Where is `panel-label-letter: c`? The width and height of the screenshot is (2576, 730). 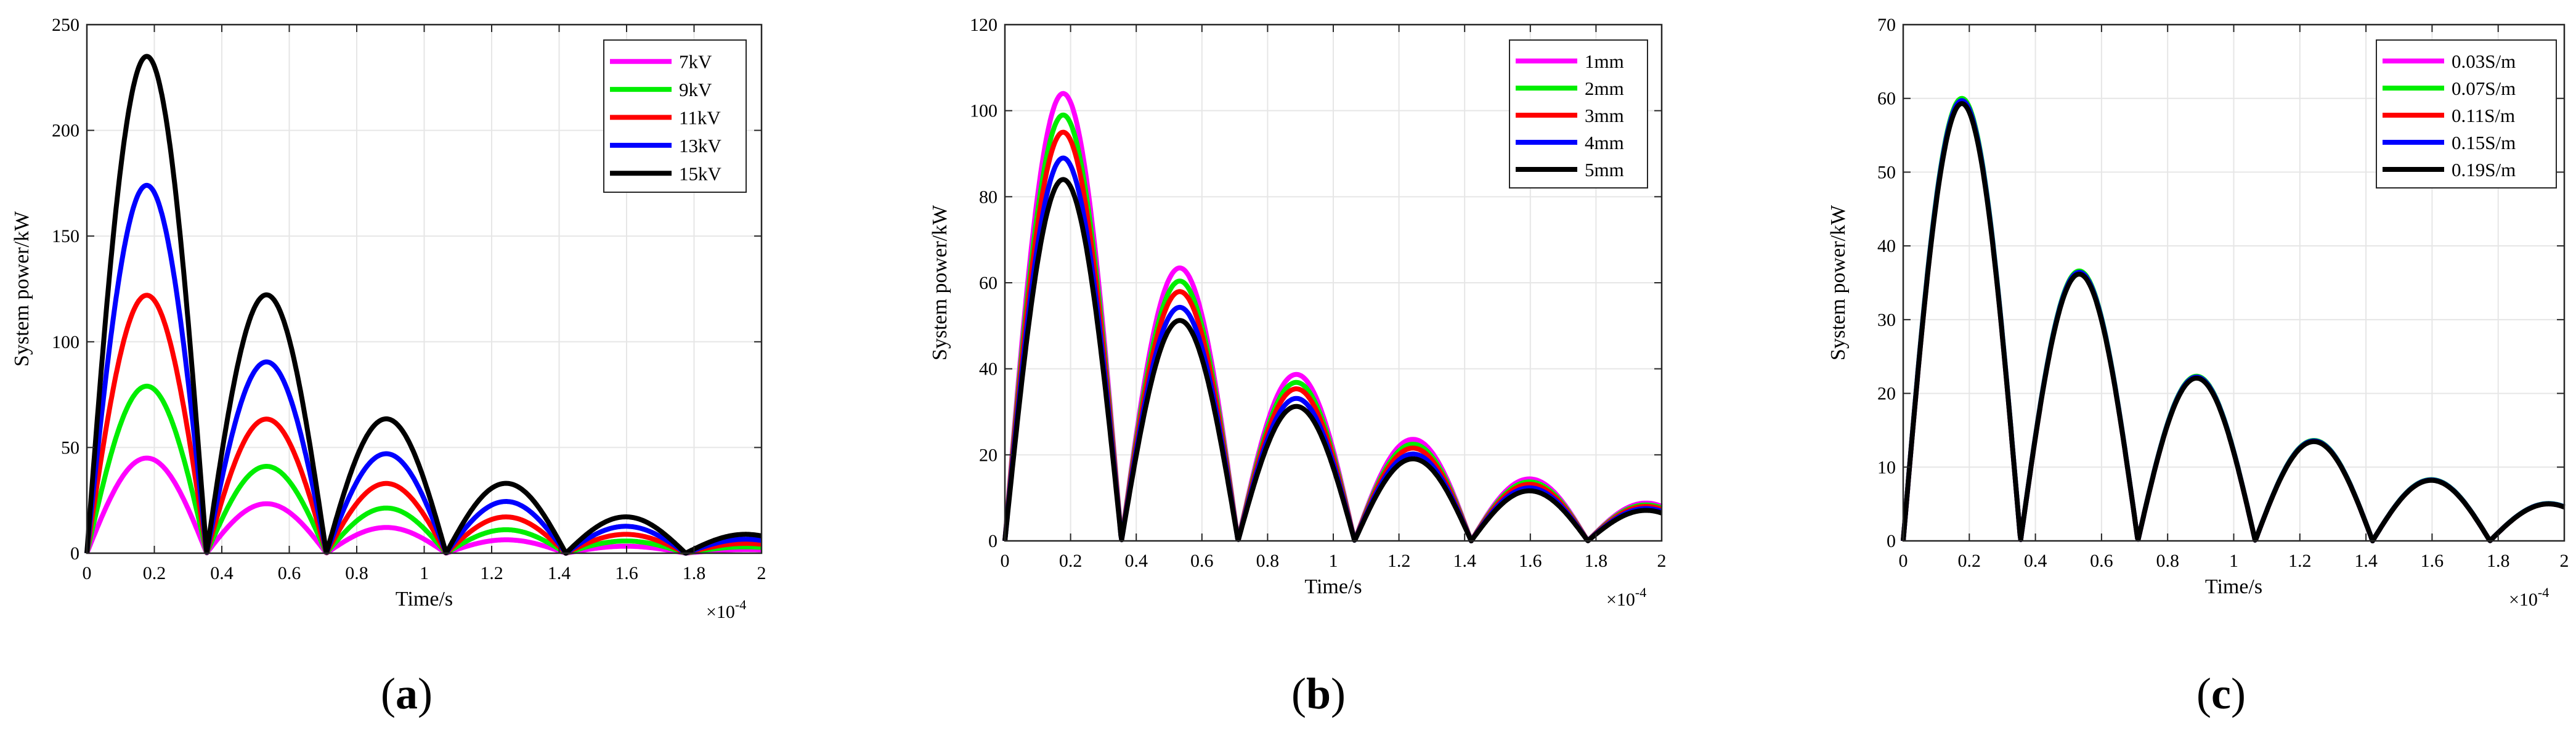
panel-label-letter: c is located at coordinates (2221, 693).